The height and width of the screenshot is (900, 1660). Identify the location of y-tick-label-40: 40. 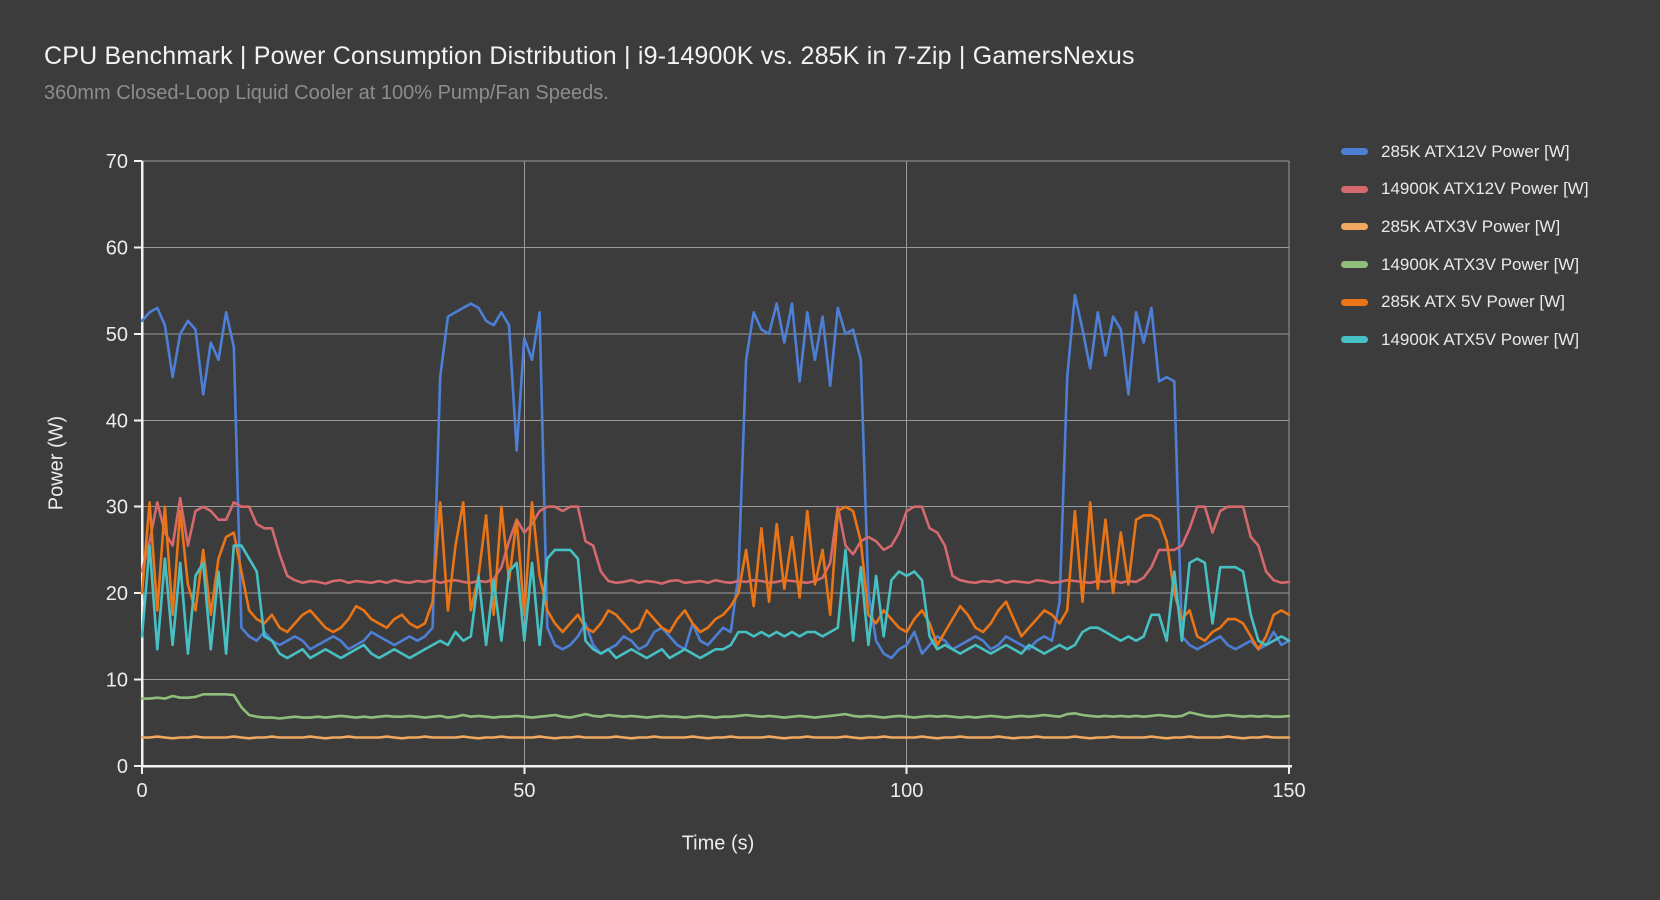
(117, 421).